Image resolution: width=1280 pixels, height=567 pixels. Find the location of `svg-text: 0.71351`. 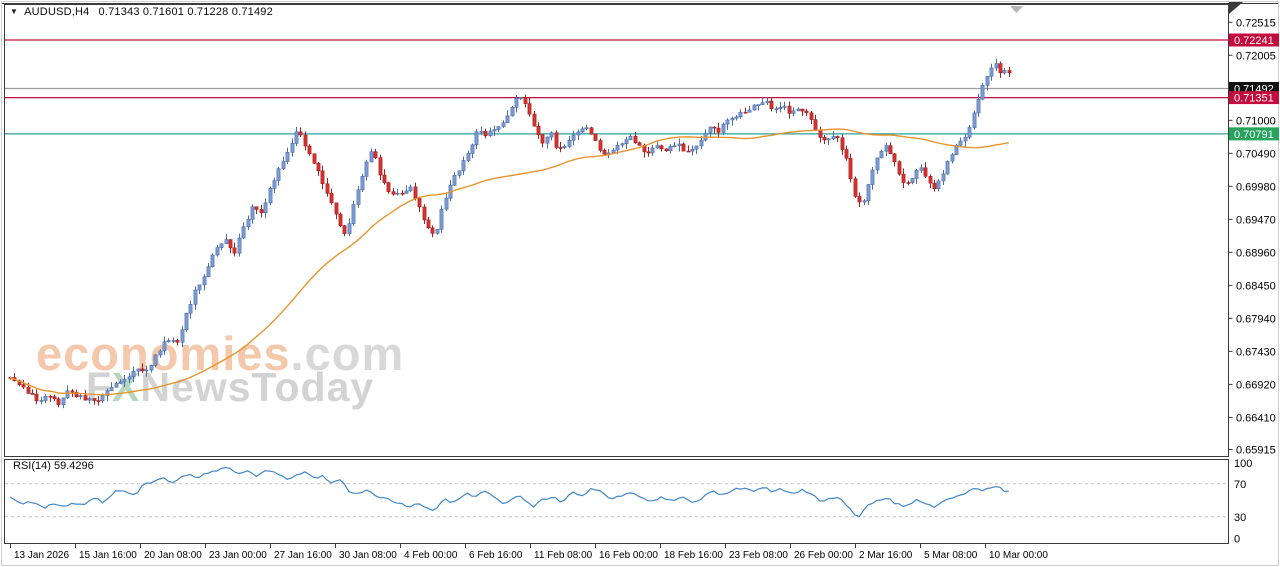

svg-text: 0.71351 is located at coordinates (1254, 99).